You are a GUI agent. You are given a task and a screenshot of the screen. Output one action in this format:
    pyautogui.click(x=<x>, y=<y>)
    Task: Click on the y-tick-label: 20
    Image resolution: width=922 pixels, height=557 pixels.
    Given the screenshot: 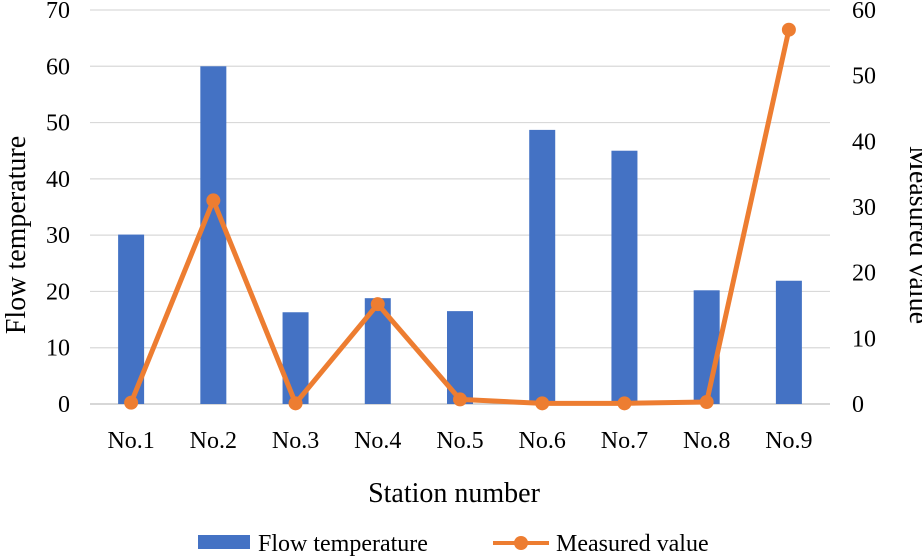 What is the action you would take?
    pyautogui.click(x=58, y=292)
    